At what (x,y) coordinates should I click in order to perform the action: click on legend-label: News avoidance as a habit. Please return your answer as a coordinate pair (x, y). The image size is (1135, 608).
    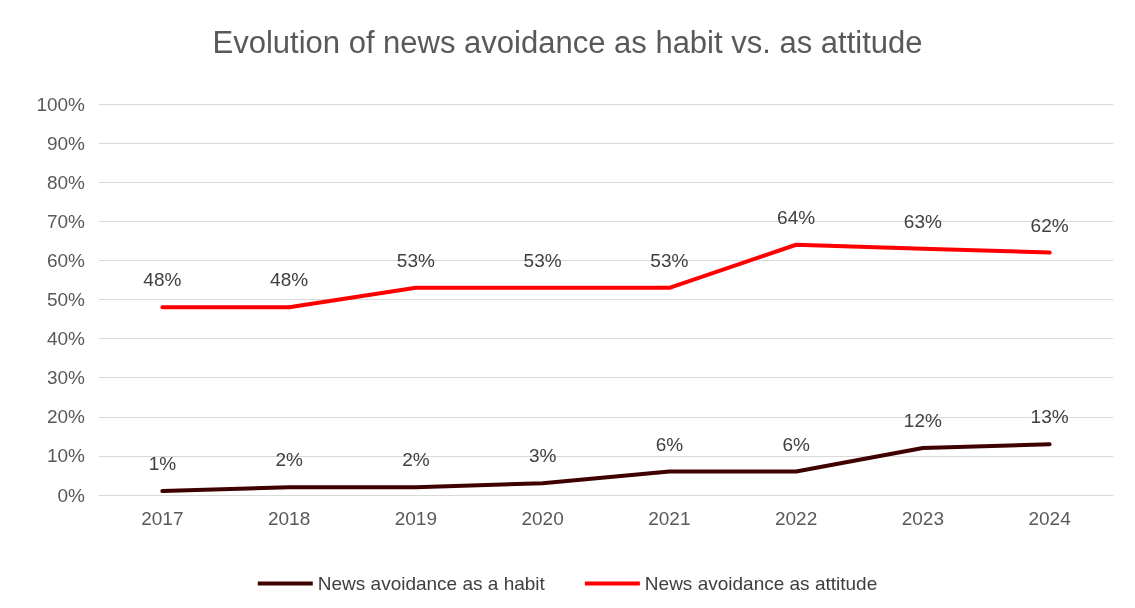
    Looking at the image, I should click on (431, 583).